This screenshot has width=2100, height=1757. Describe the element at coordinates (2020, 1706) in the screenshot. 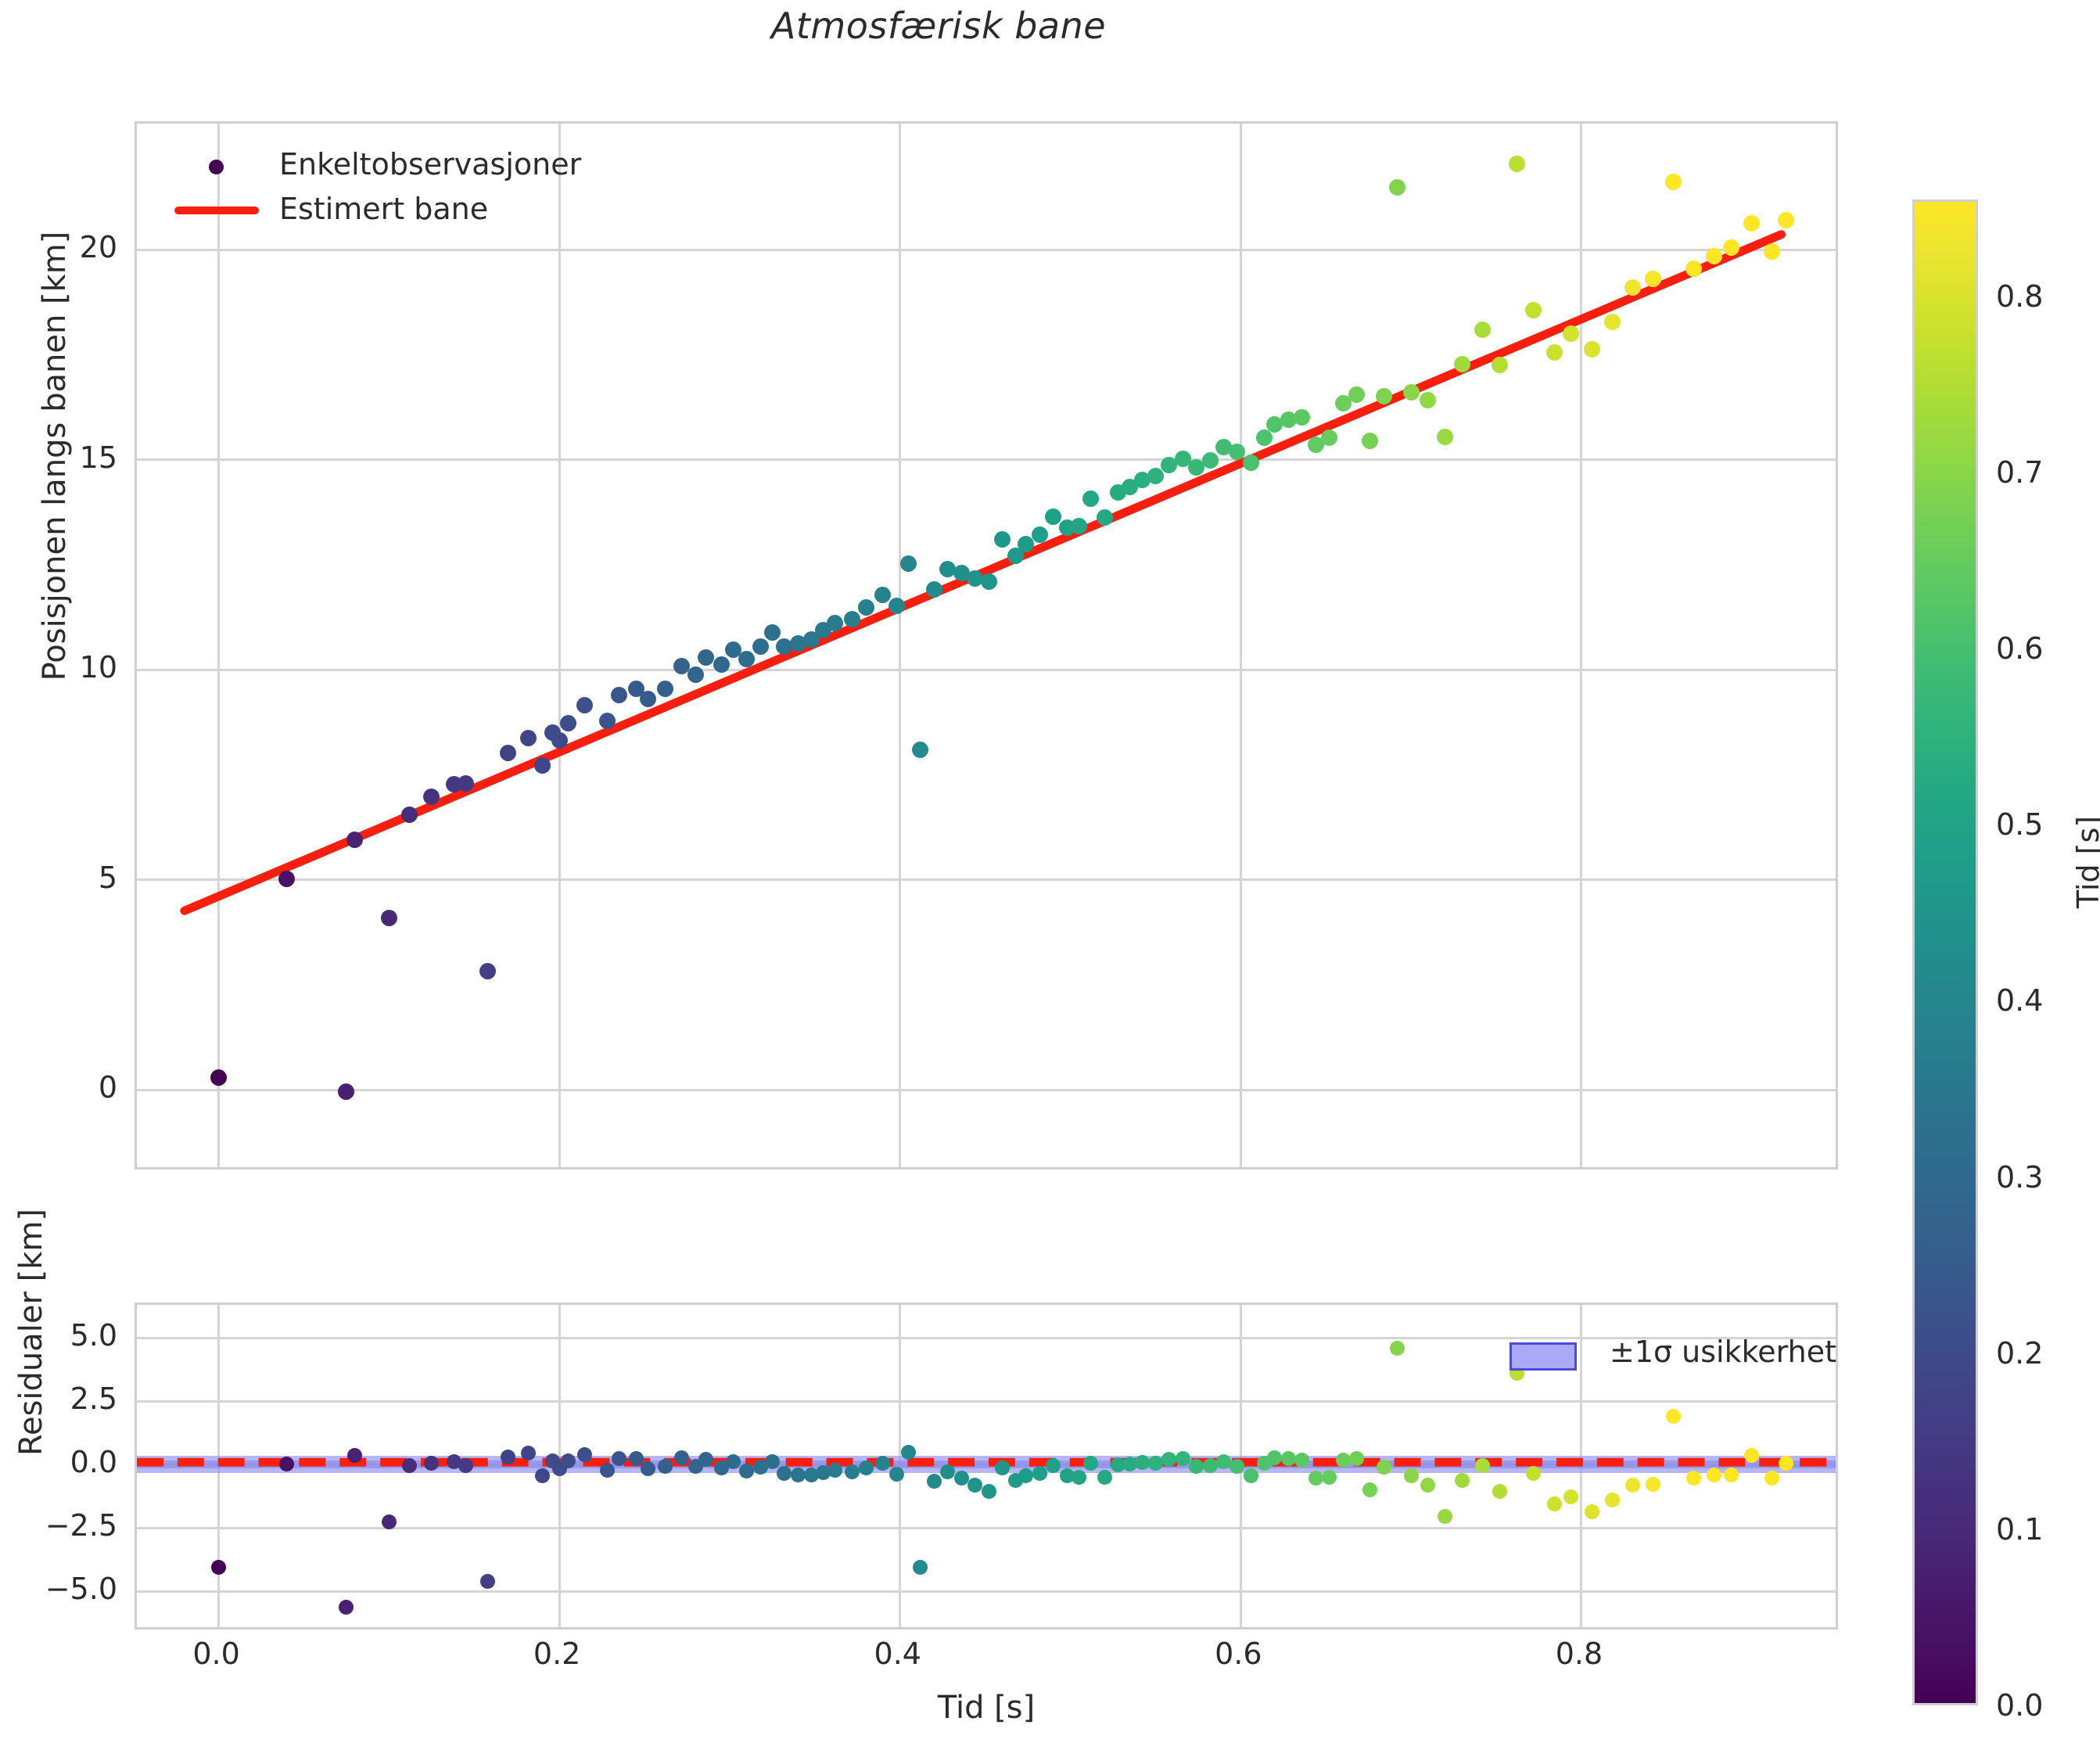

I see `colorbar-tick-label: 0.0` at that location.